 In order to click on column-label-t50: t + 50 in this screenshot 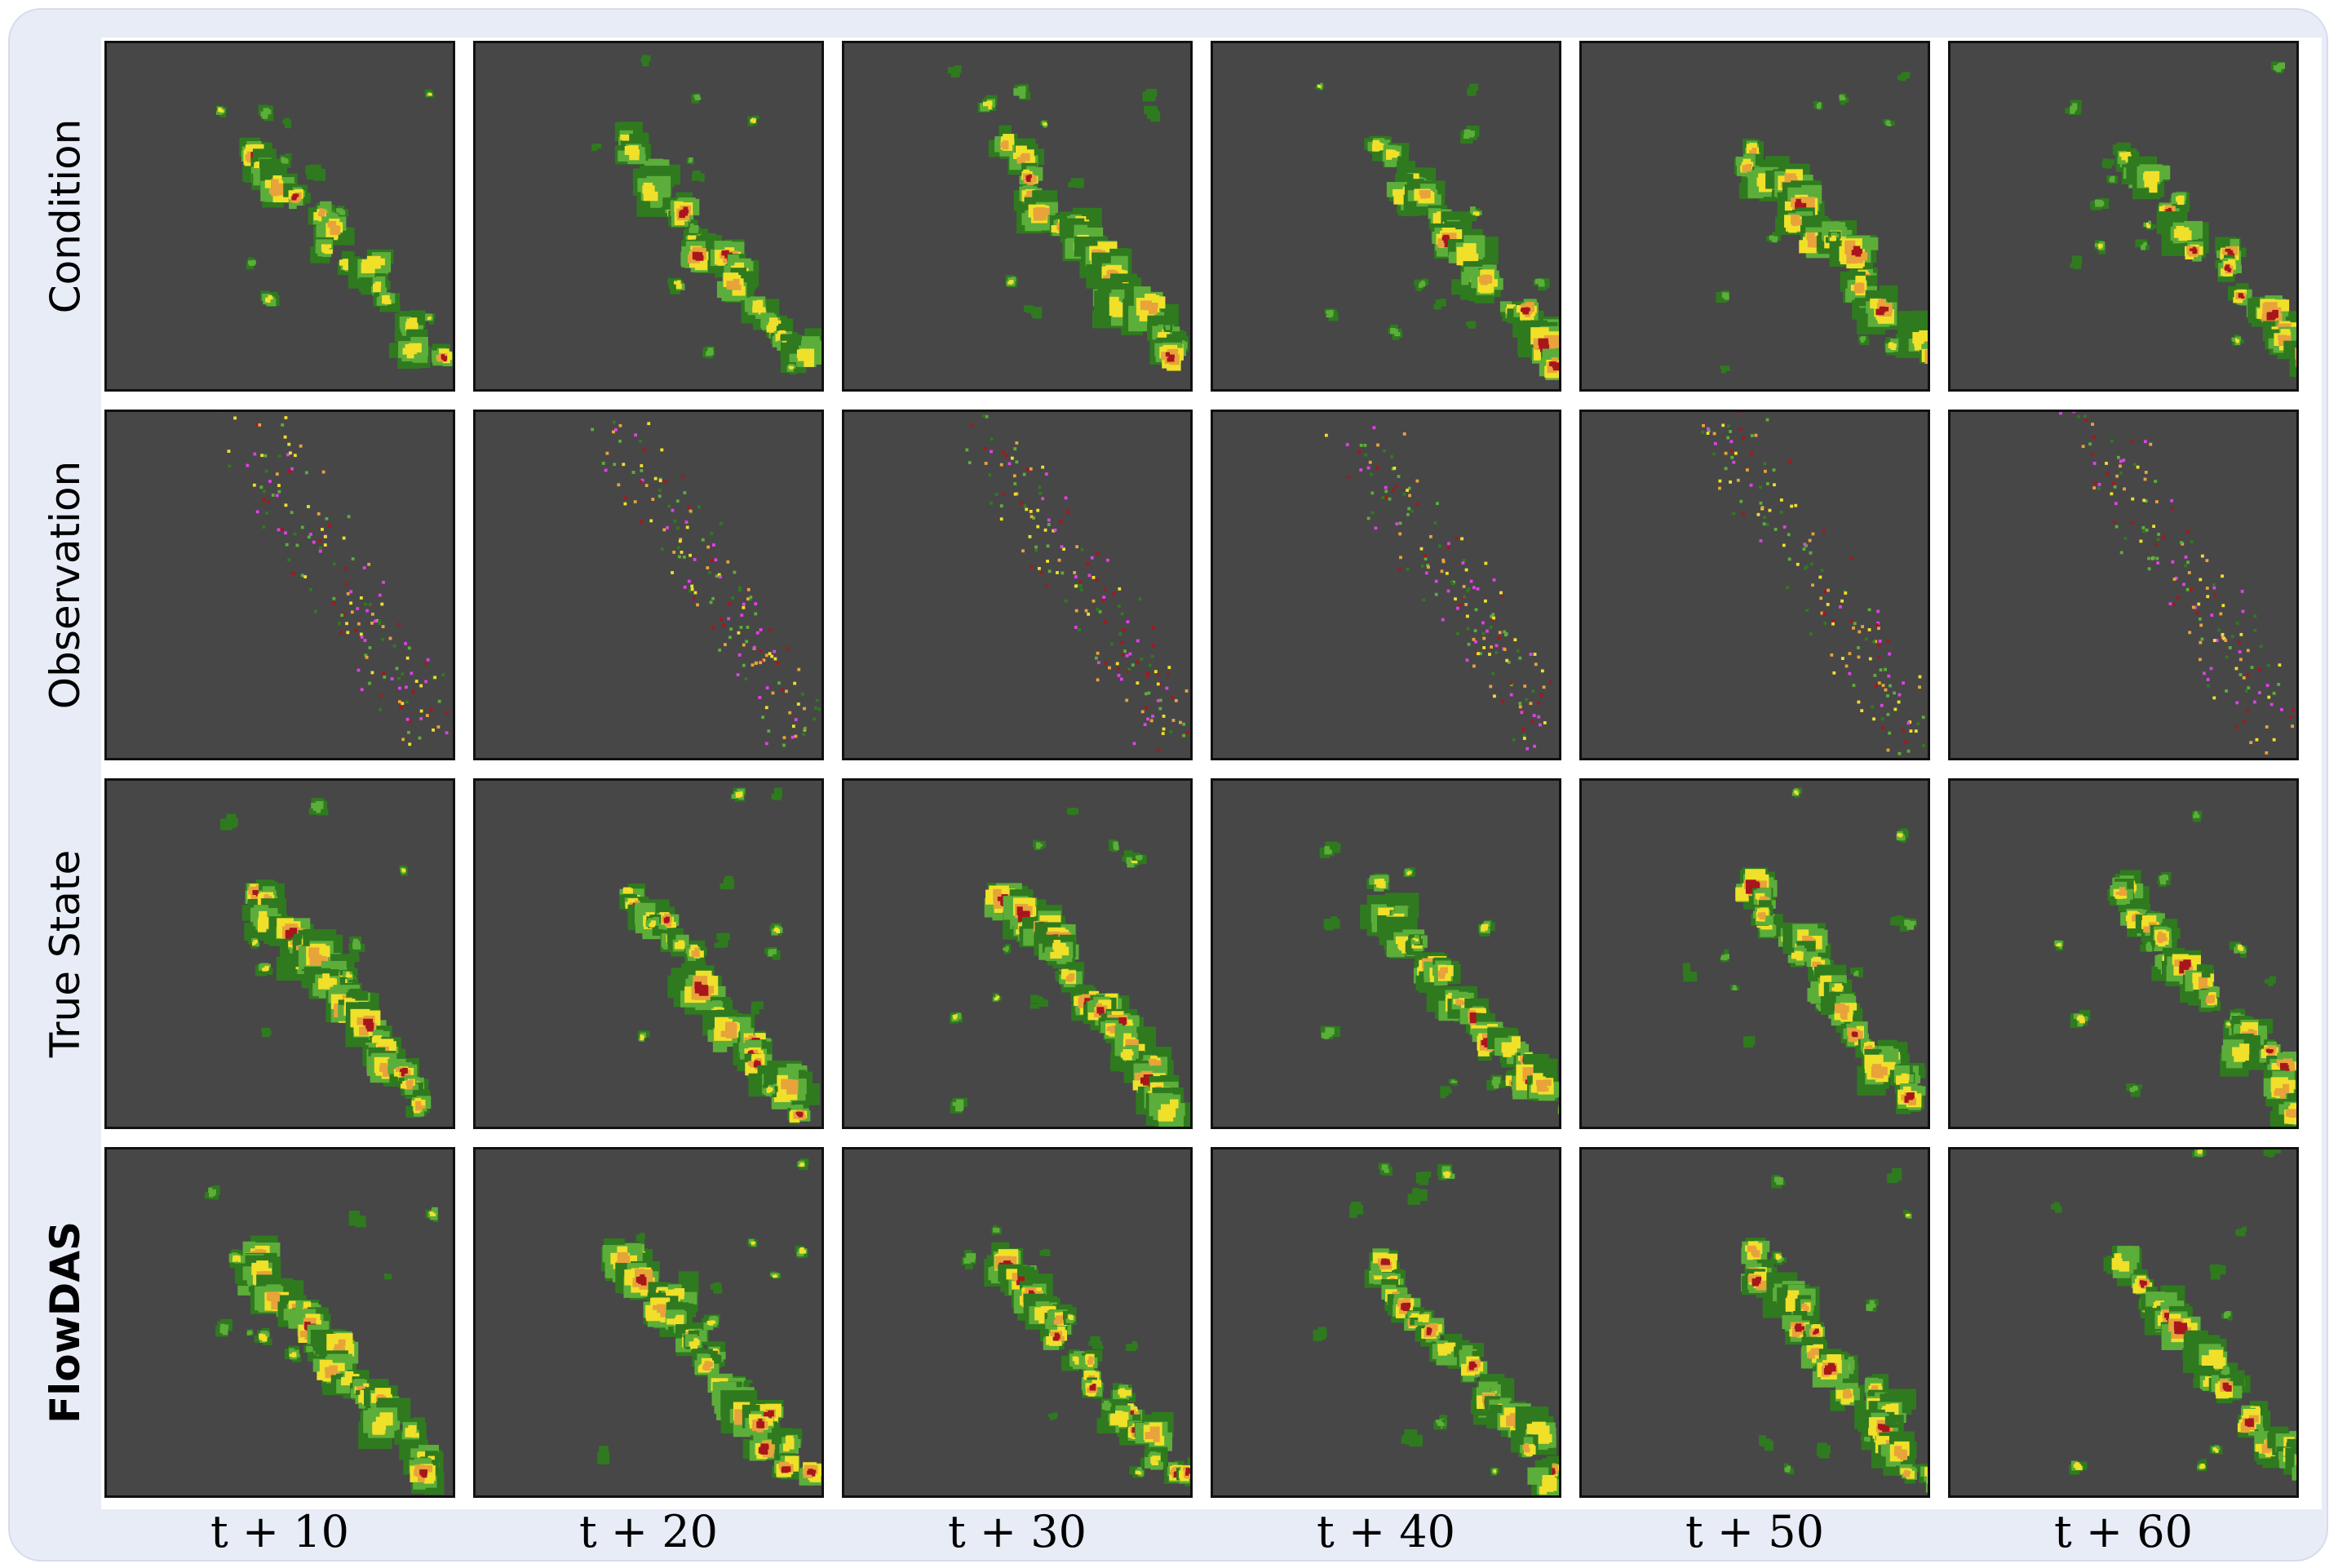, I will do `click(1755, 1531)`.